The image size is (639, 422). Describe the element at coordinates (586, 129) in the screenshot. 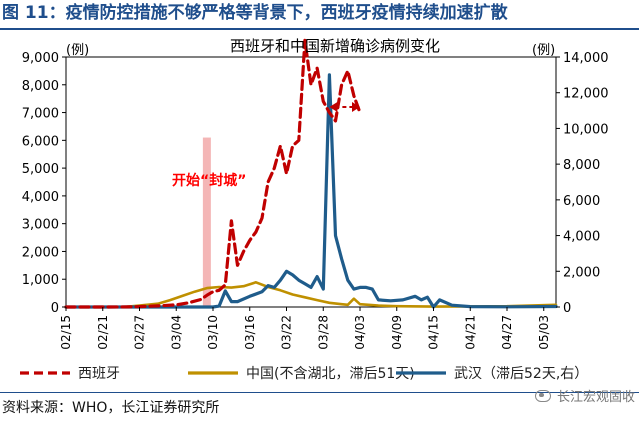

I see `y-right-tick-label: 10,000` at that location.